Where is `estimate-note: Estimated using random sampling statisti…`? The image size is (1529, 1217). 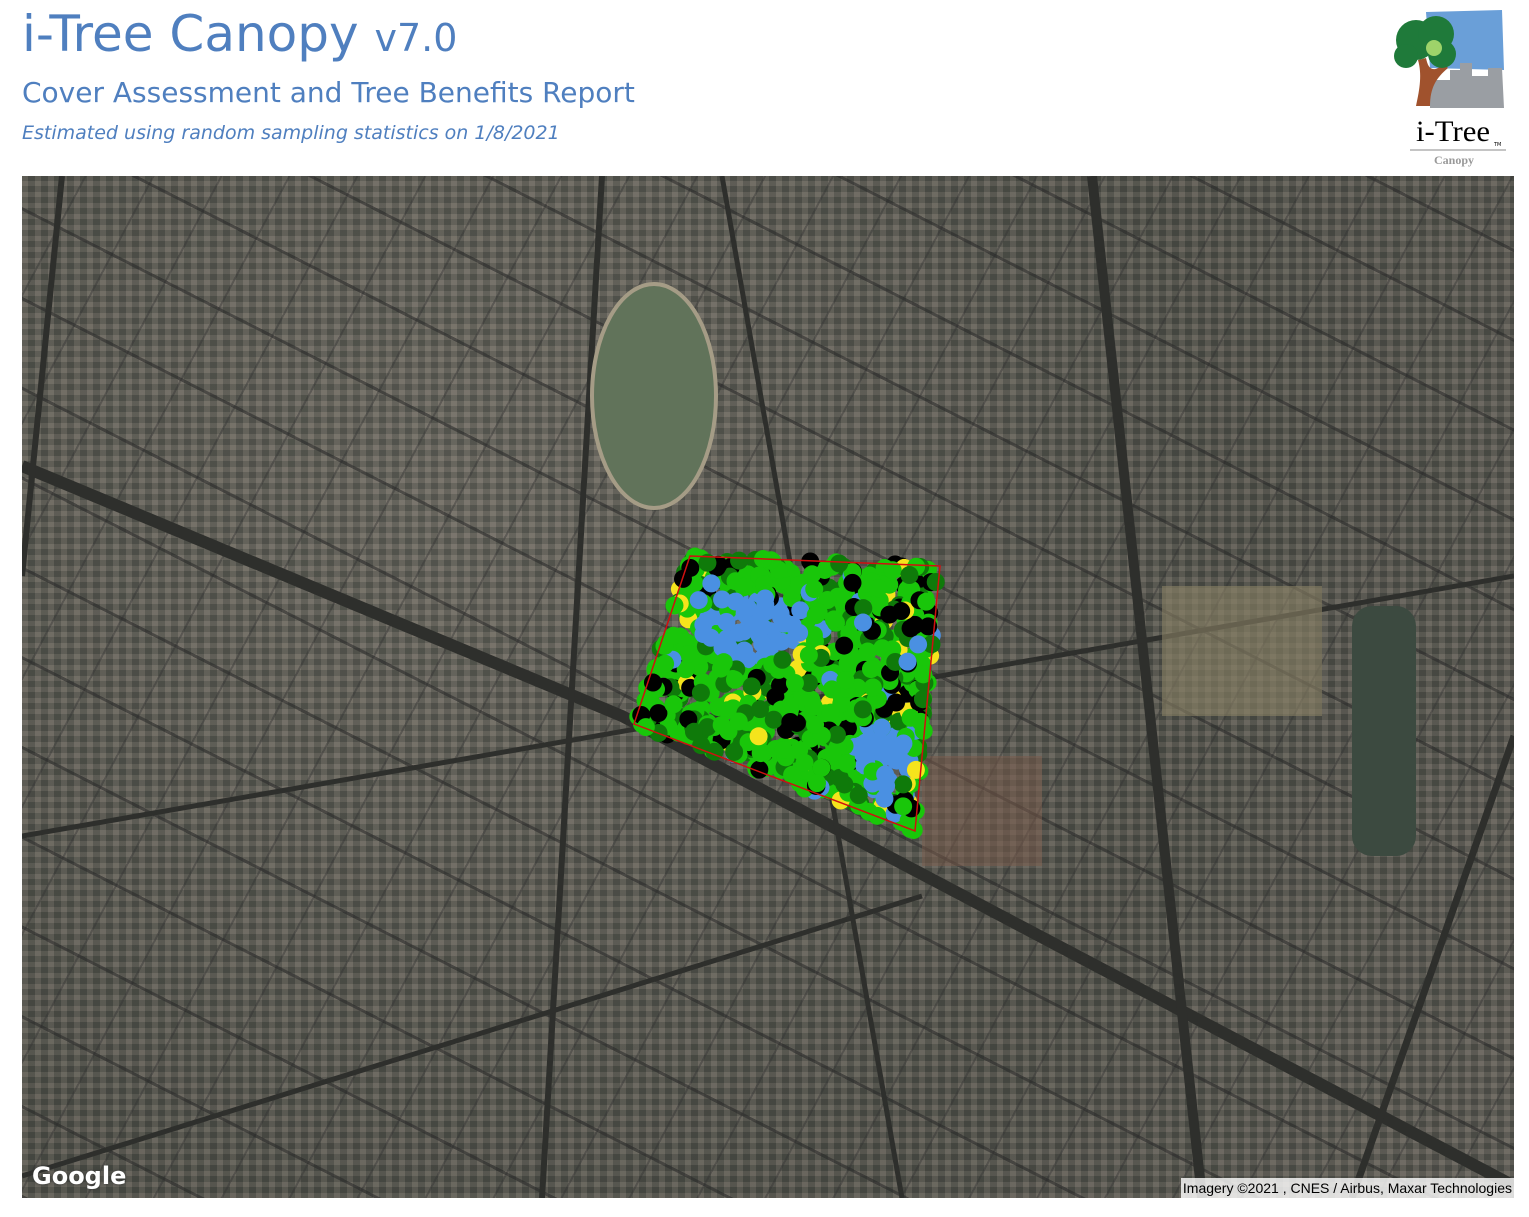
estimate-note: Estimated using random sampling statisti… is located at coordinates (291, 133).